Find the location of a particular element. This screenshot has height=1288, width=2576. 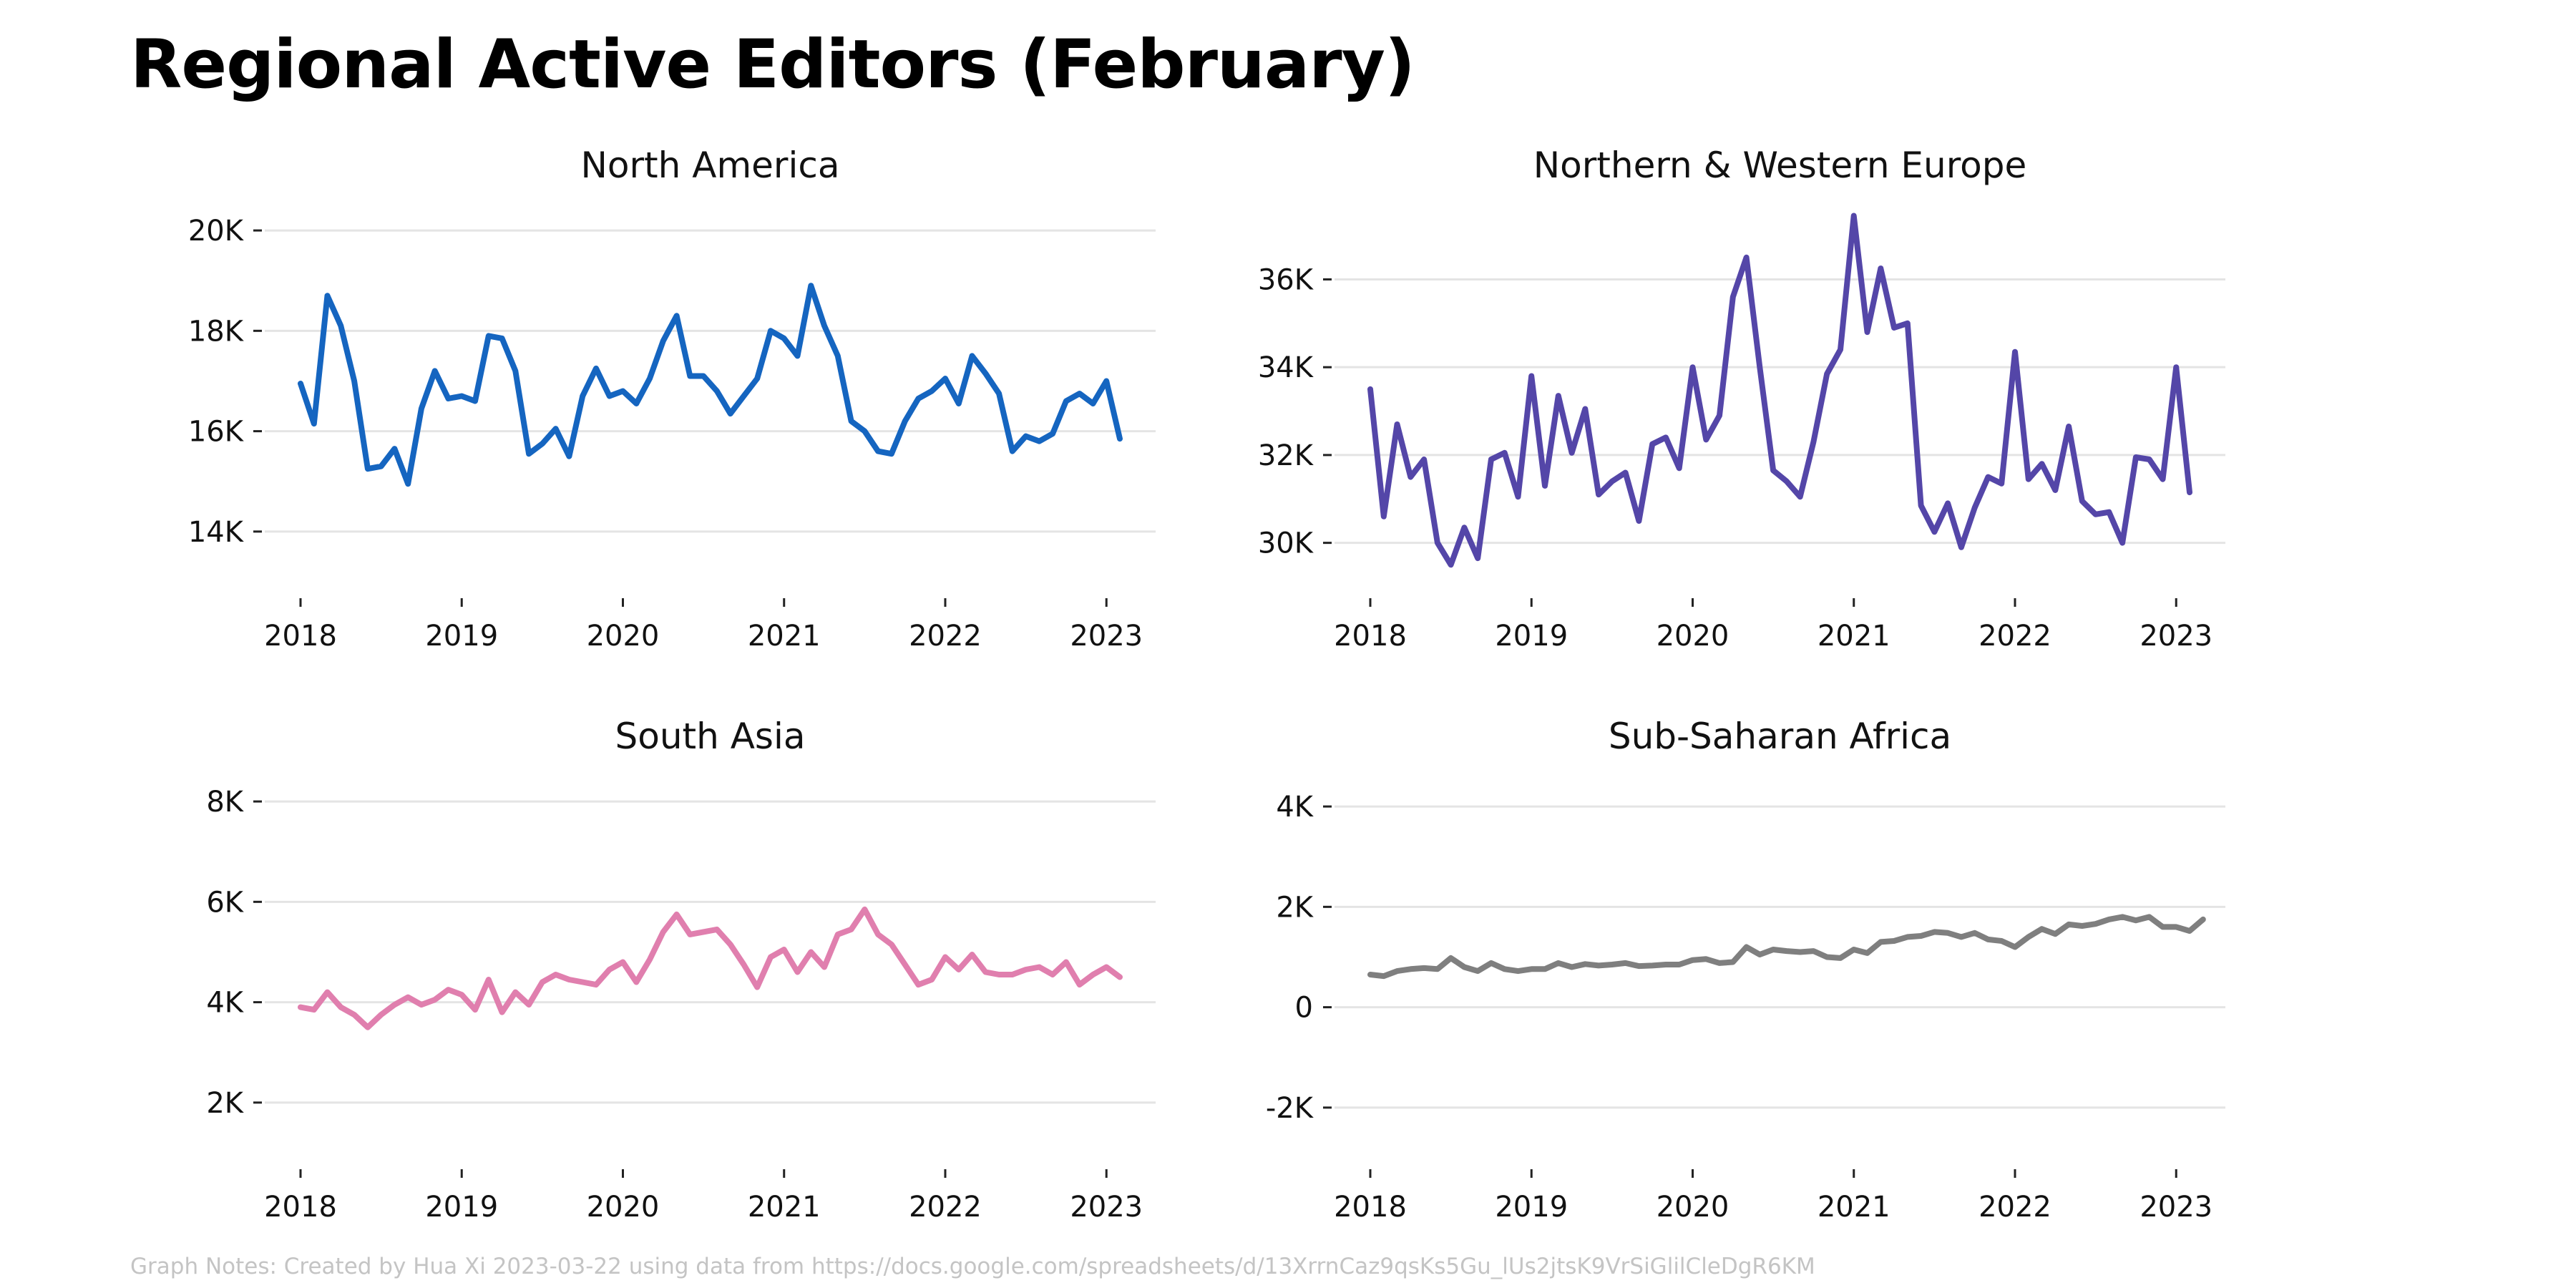

y-tick-label: 32K is located at coordinates (1286, 455).